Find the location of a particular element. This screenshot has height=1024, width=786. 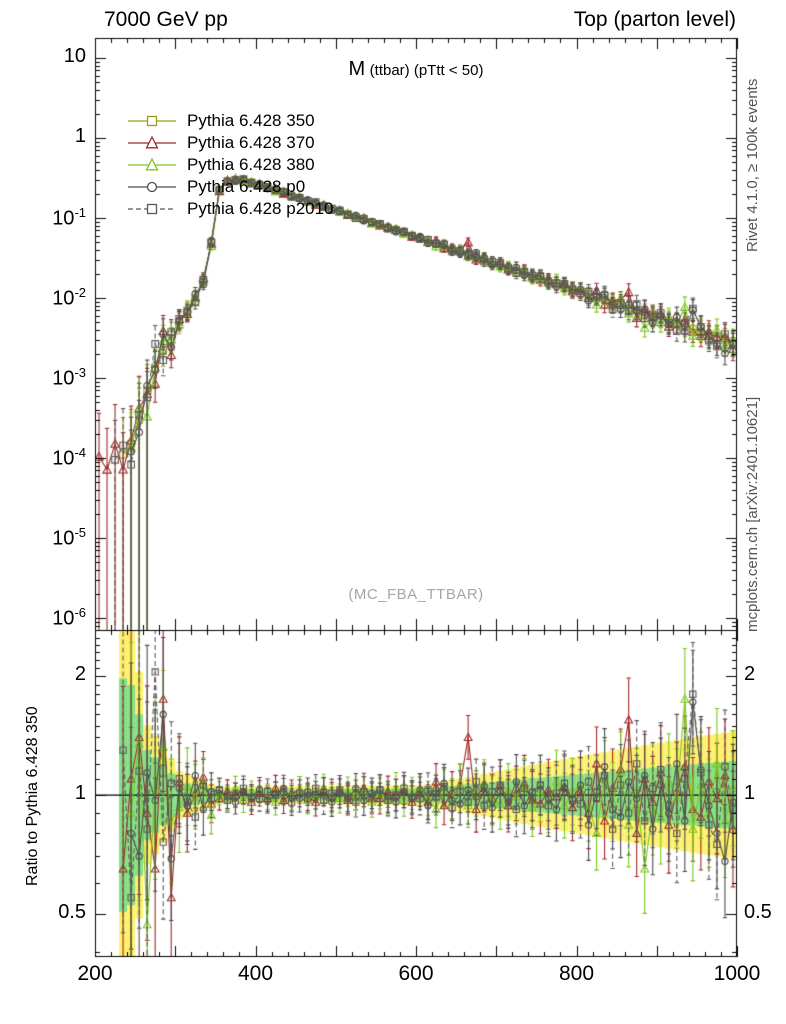

process-label: Top (parton level) is located at coordinates (654, 19).